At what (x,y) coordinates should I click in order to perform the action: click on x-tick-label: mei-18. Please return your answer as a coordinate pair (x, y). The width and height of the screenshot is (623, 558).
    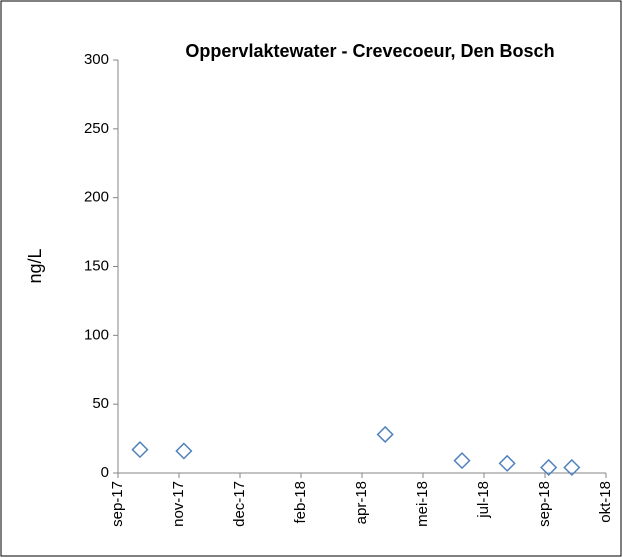
    Looking at the image, I should click on (422, 504).